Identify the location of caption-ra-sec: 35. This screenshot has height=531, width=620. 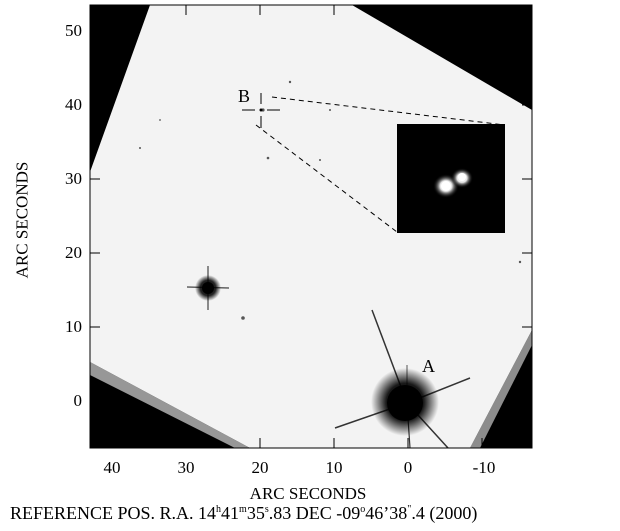
(256, 513).